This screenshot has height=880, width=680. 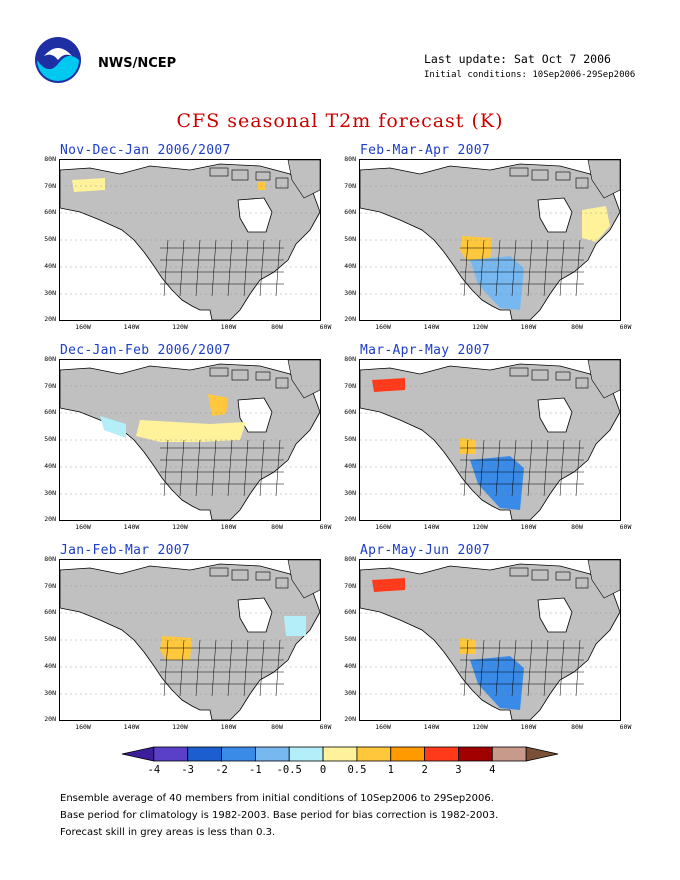 What do you see at coordinates (530, 75) in the screenshot?
I see `initial-conditions-text: Initial conditions: 10Sep2006-29Sep2006` at bounding box center [530, 75].